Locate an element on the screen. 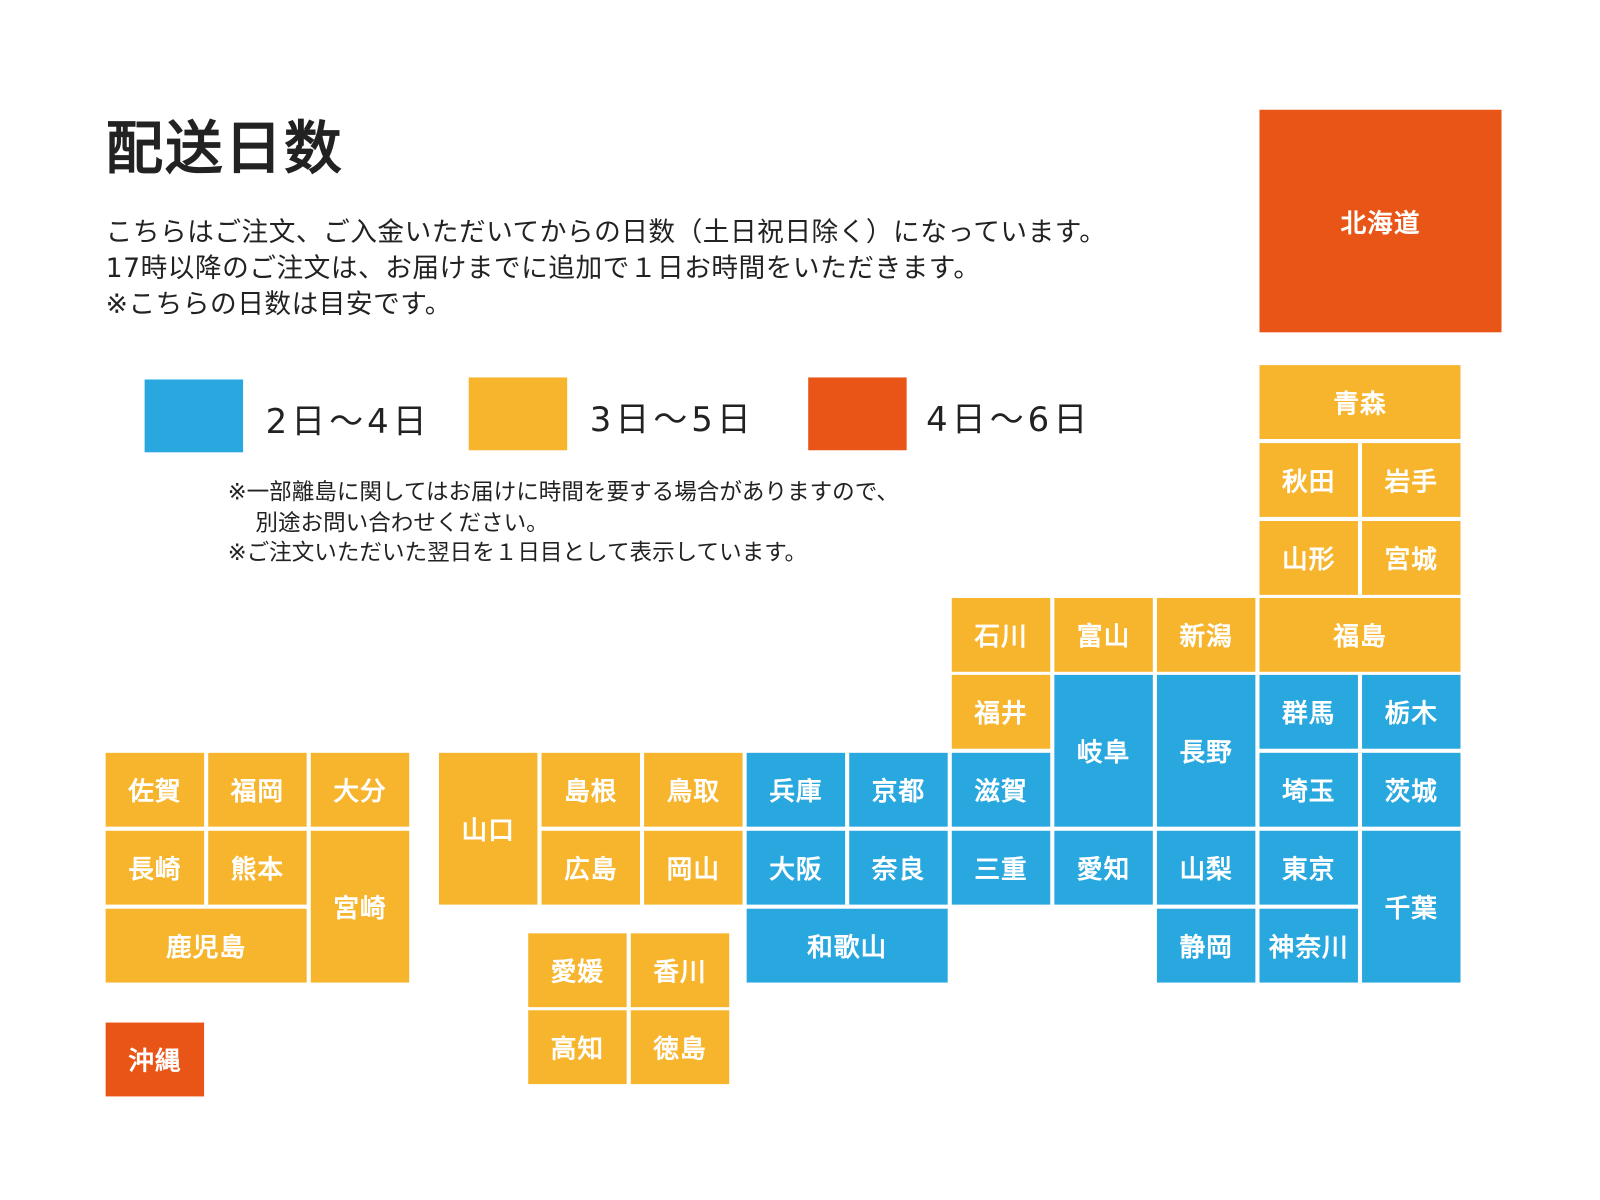 The width and height of the screenshot is (1600, 1200). description-line: 17時以降のご注文は、お届けまでに追加で１日お時間をいただきます。 is located at coordinates (543, 269).